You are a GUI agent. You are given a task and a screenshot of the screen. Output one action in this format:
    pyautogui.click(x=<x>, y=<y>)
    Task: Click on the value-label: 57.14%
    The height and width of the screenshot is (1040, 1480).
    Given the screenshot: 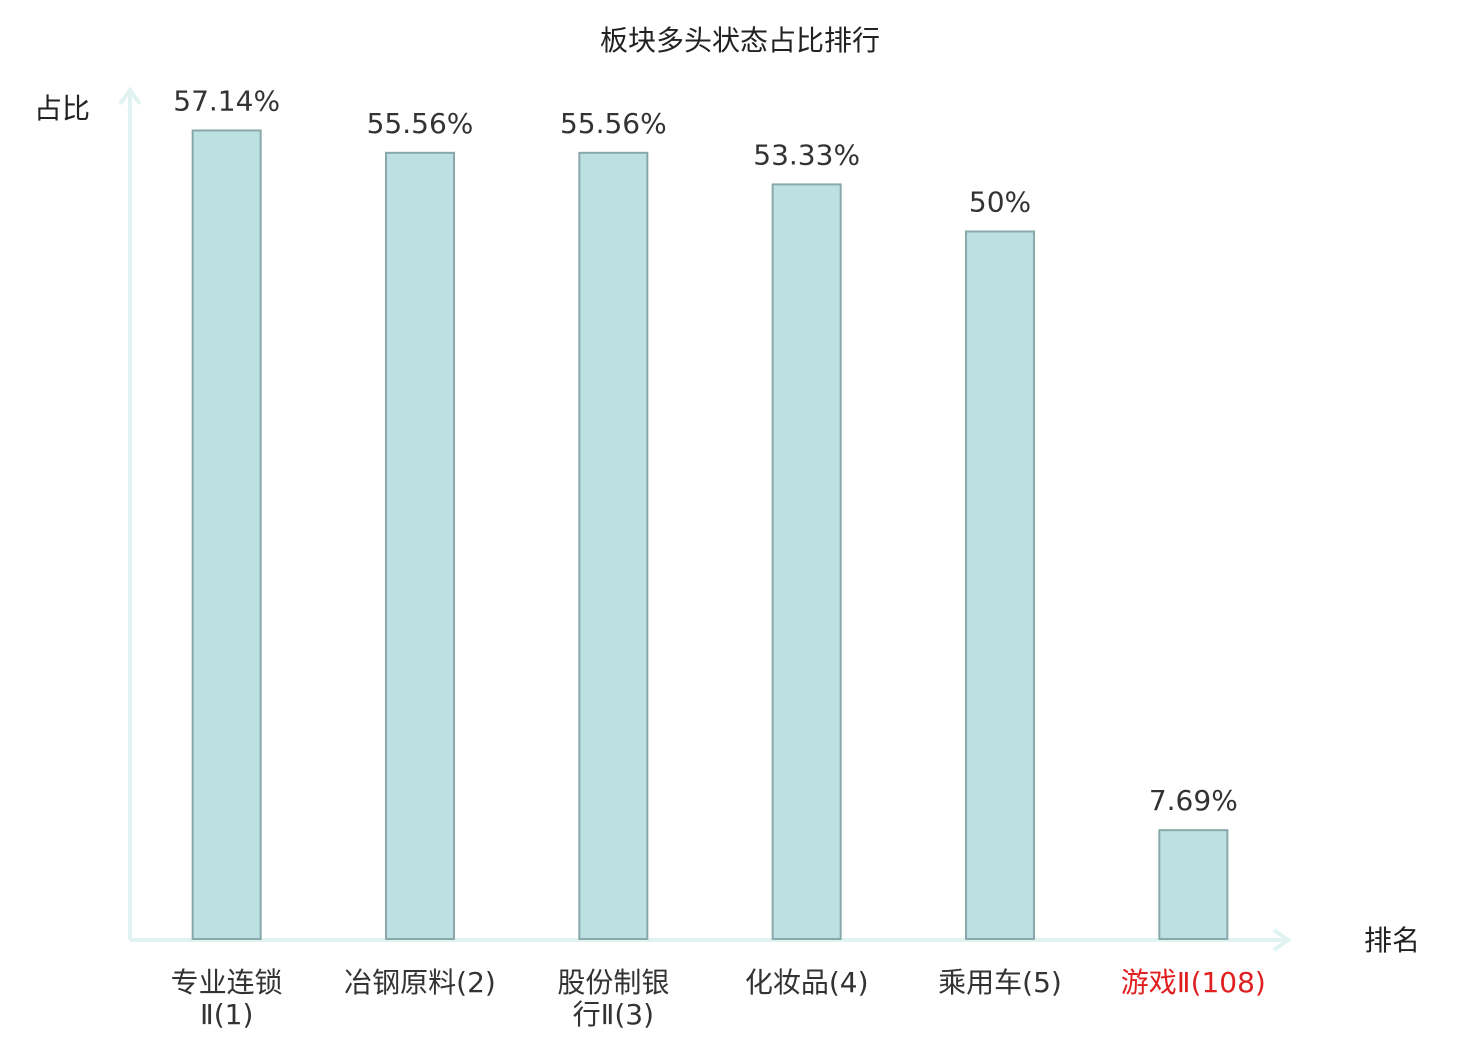 What is the action you would take?
    pyautogui.click(x=226, y=100)
    